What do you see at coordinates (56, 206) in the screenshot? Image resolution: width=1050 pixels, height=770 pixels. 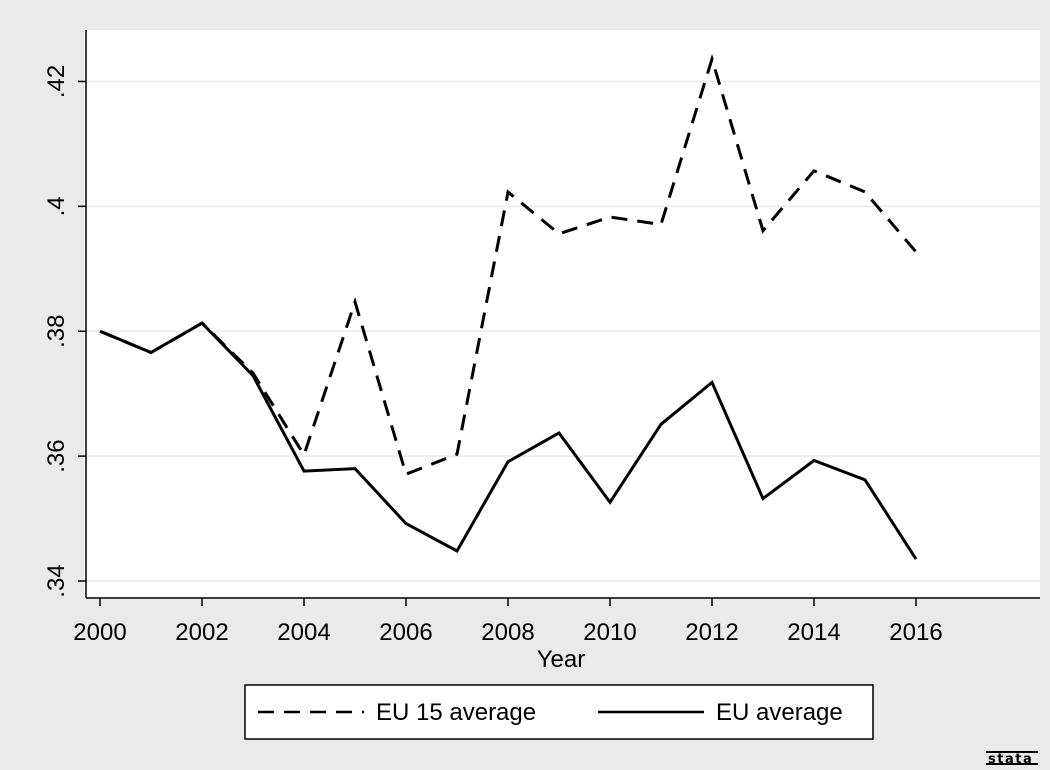 I see `y-tick-label: .4` at bounding box center [56, 206].